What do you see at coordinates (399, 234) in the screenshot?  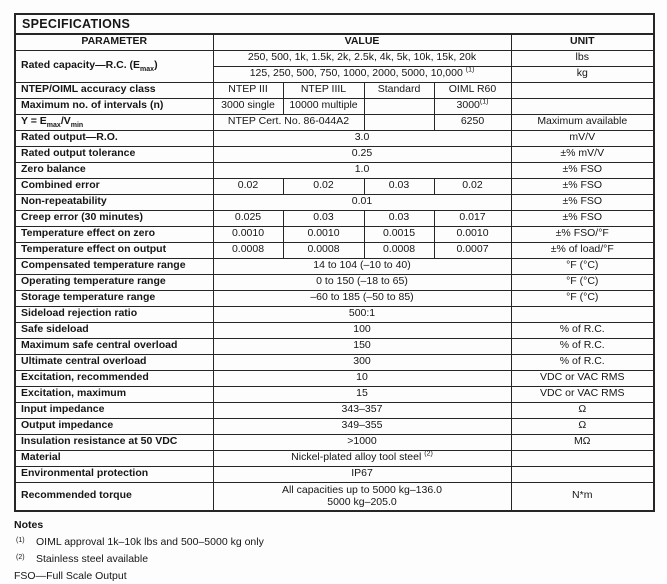 I see `value-cell: 0.0015` at bounding box center [399, 234].